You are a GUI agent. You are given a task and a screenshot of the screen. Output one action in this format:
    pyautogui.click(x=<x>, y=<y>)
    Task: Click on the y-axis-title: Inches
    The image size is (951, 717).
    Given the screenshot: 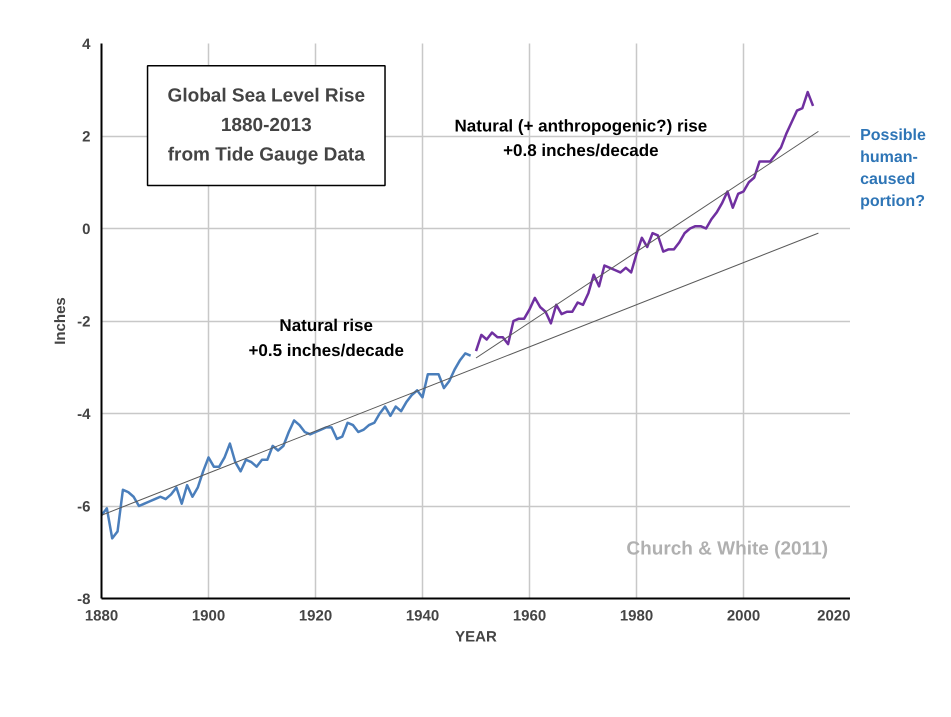 What is the action you would take?
    pyautogui.click(x=61, y=321)
    